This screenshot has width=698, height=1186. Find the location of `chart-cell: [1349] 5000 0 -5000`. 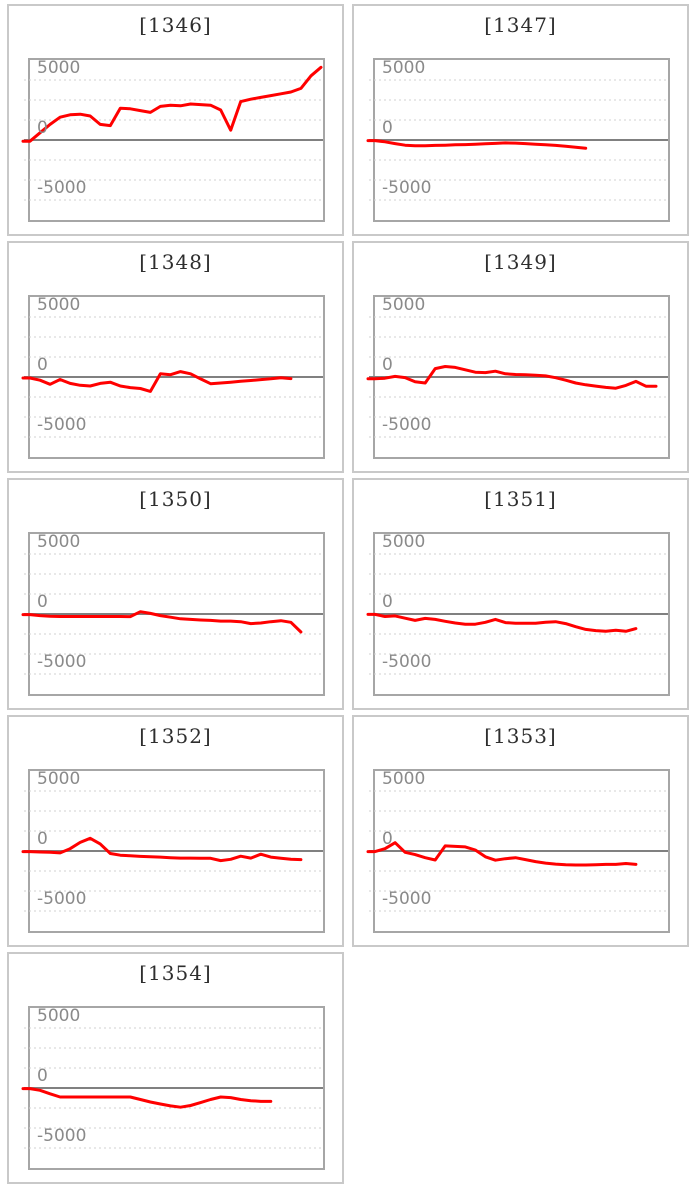

chart-cell: [1349] 5000 0 -5000 is located at coordinates (520, 357).